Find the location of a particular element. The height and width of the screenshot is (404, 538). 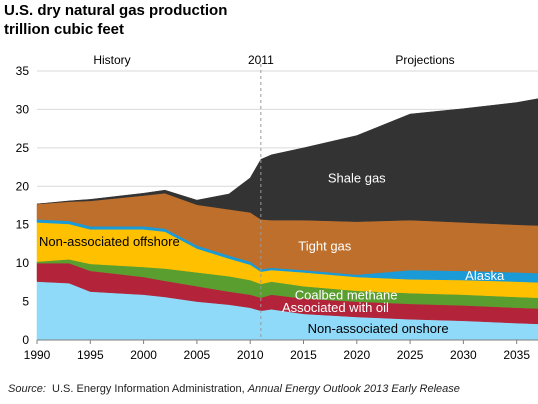

divider-year-label: 2011 is located at coordinates (261, 60).